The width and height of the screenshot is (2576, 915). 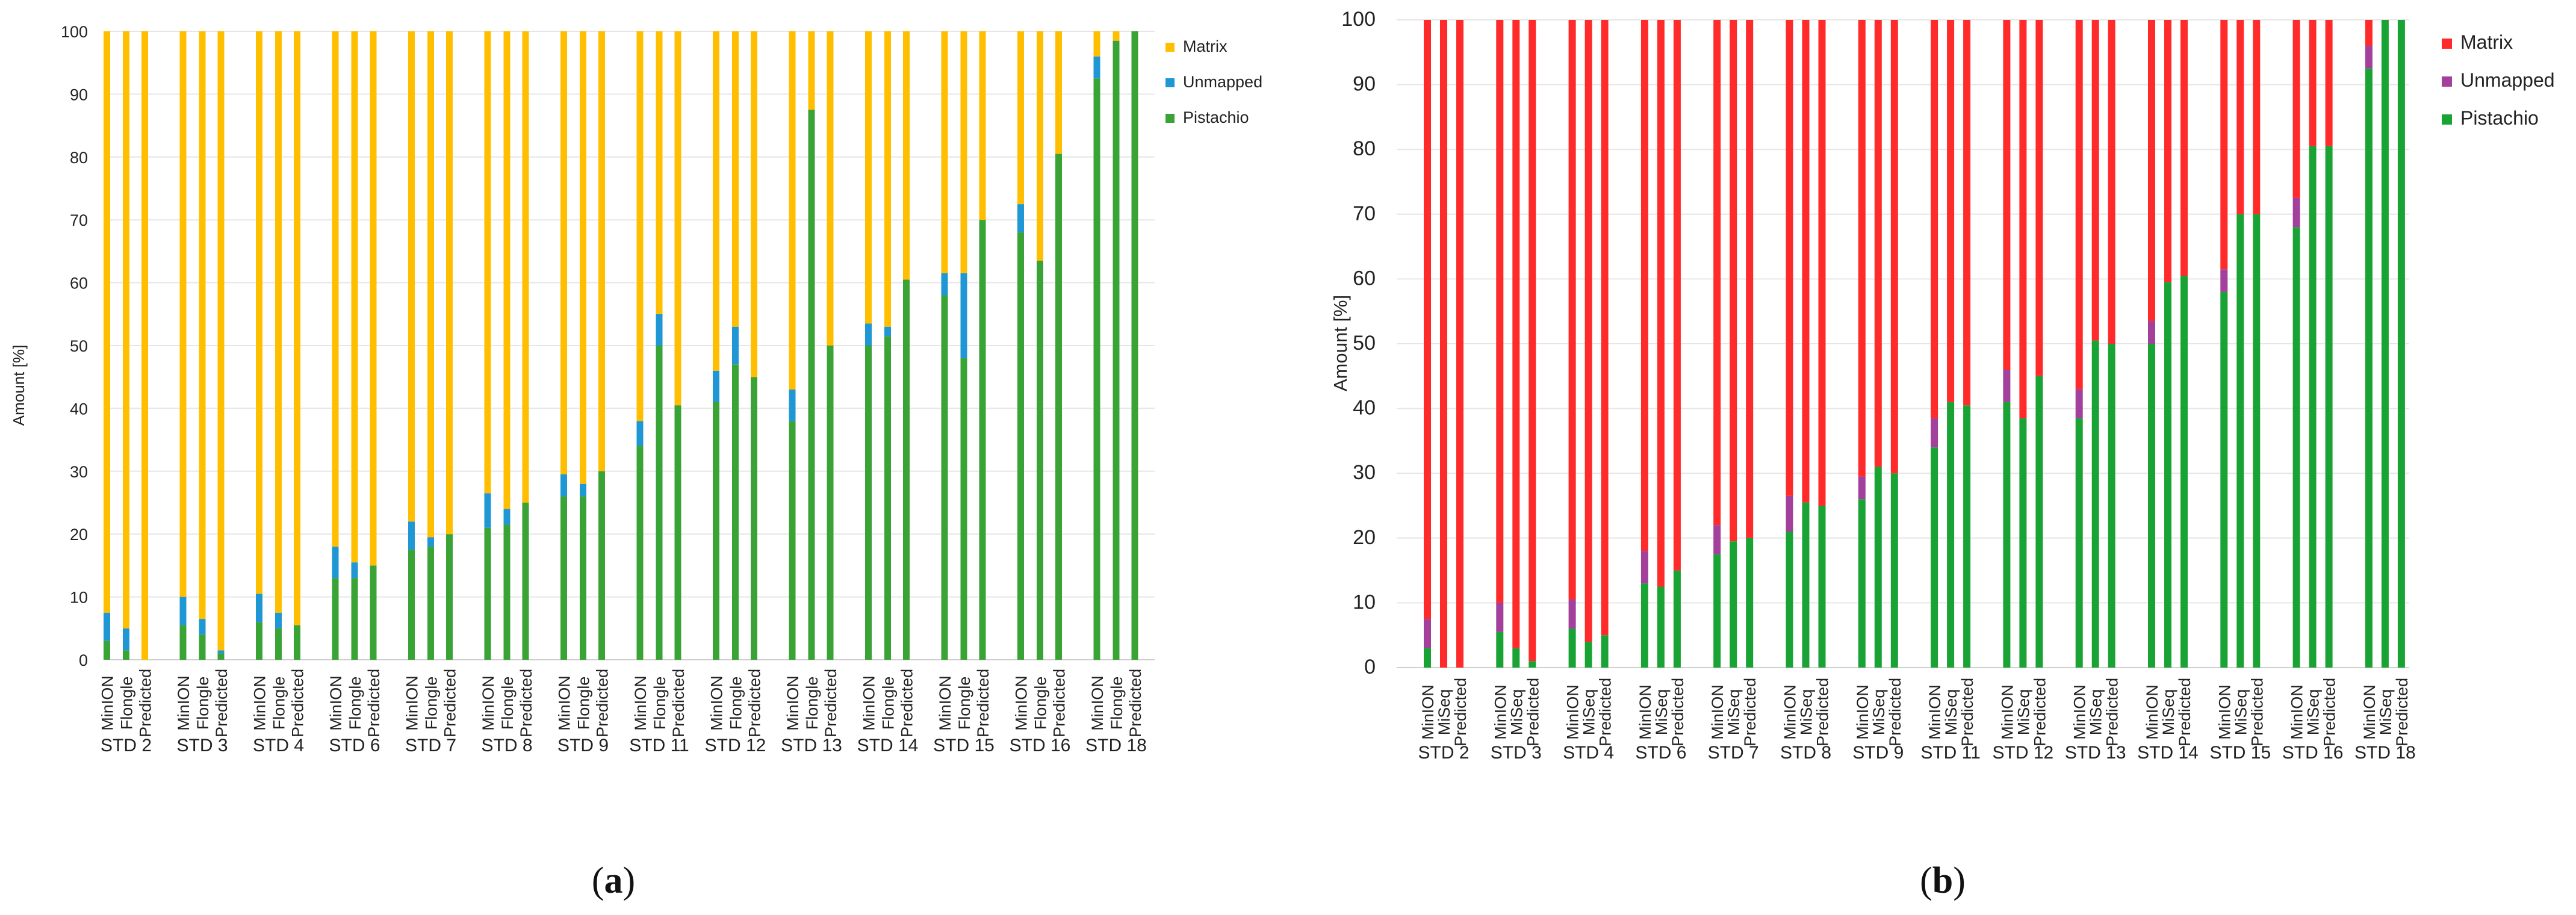 What do you see at coordinates (584, 703) in the screenshot?
I see `bar-sub-label: Flongle` at bounding box center [584, 703].